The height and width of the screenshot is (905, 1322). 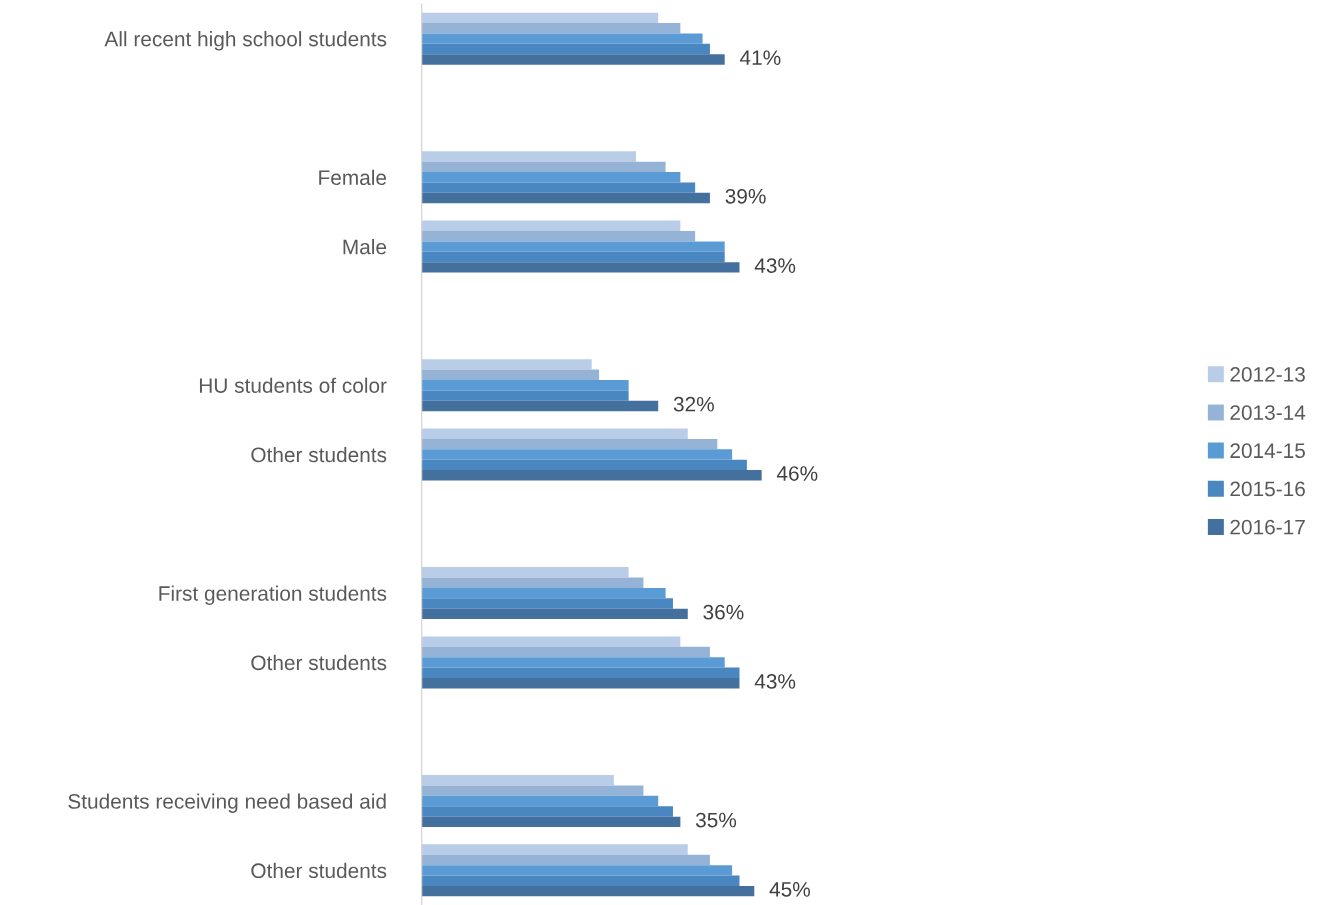 What do you see at coordinates (293, 385) in the screenshot?
I see `y-tick-label: HU students of color` at bounding box center [293, 385].